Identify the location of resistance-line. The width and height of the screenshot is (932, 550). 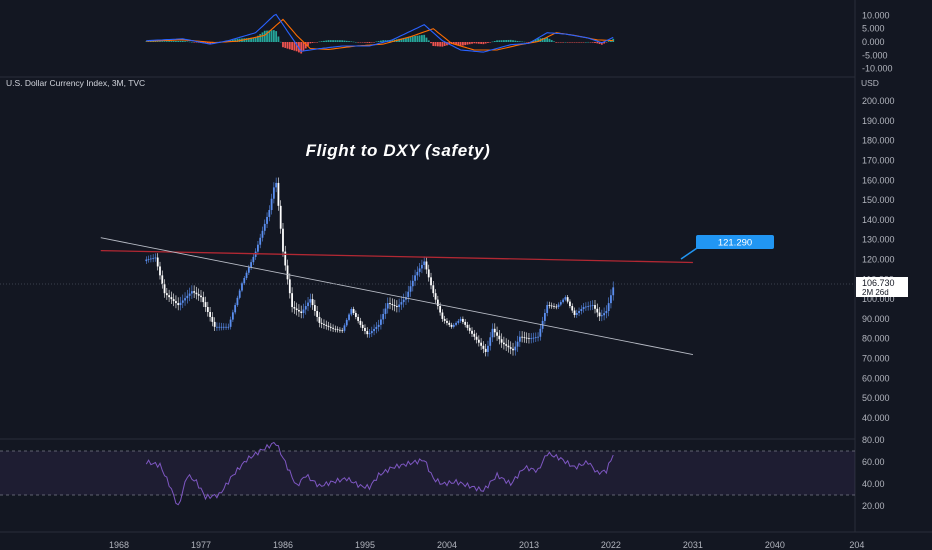
(396, 256).